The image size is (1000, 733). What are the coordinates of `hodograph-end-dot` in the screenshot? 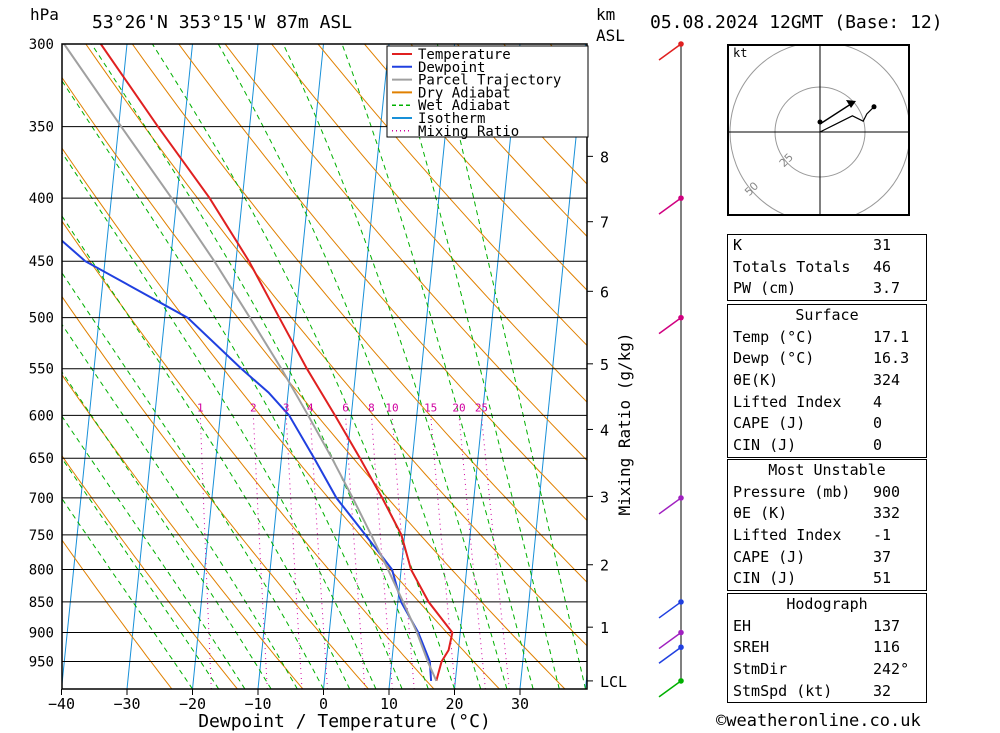 It's located at (874, 107).